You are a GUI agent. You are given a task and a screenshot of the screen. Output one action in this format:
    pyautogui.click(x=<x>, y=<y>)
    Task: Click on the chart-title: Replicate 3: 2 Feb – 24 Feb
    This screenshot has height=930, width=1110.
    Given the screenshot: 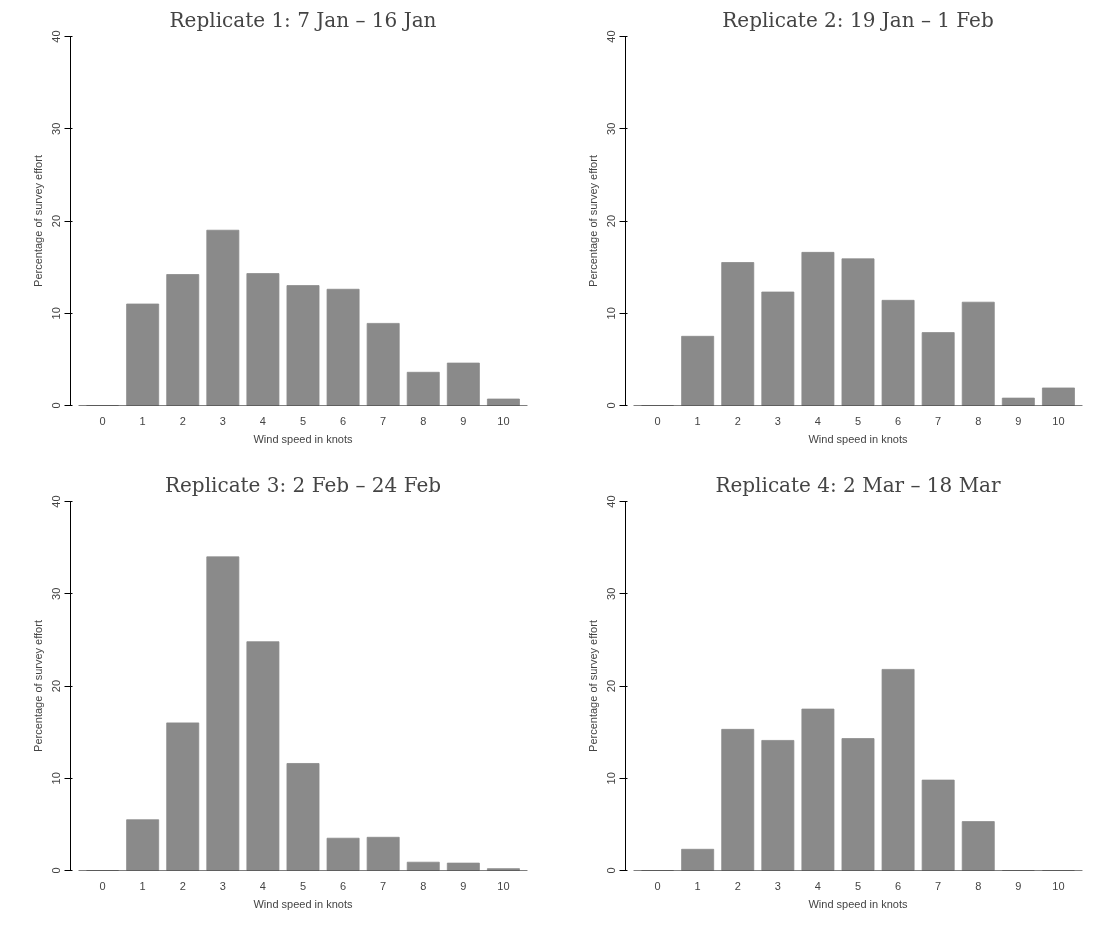 What is the action you would take?
    pyautogui.click(x=303, y=484)
    